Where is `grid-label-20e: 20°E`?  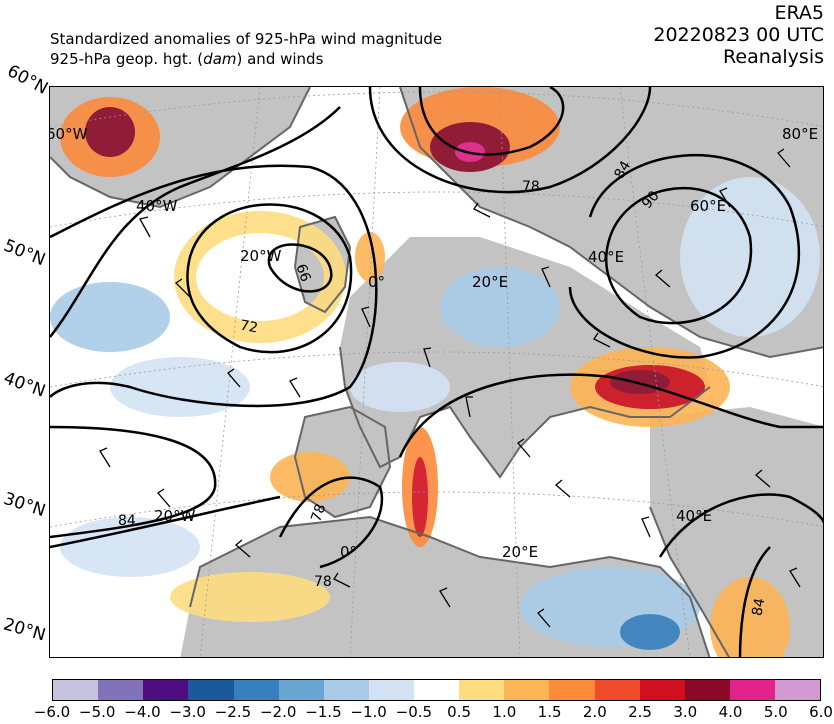 grid-label-20e: 20°E is located at coordinates (490, 282).